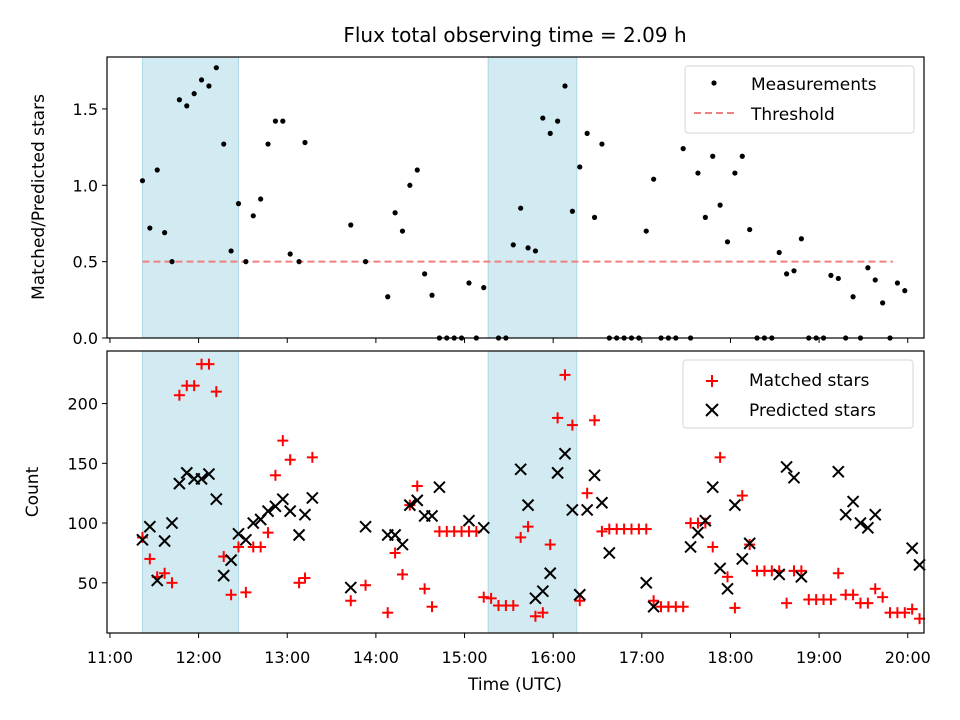  I want to click on y-tick-label: 50, so click(88, 583).